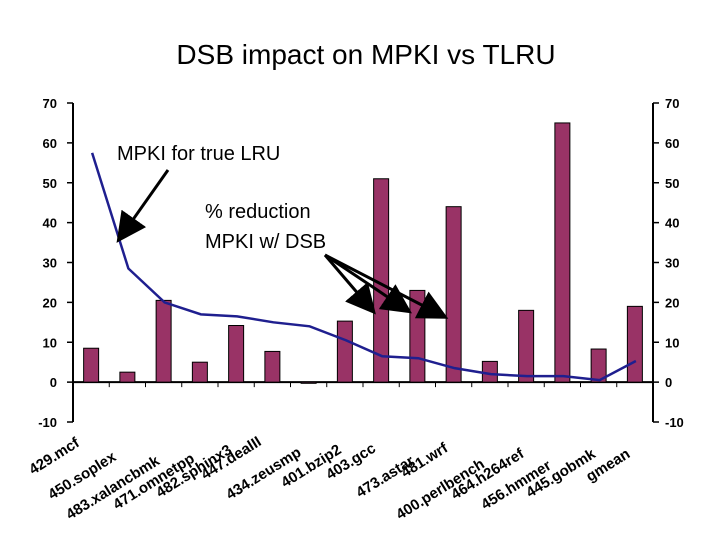  I want to click on bar-series-annotation-line2: MPKI w/ DSB, so click(265, 242).